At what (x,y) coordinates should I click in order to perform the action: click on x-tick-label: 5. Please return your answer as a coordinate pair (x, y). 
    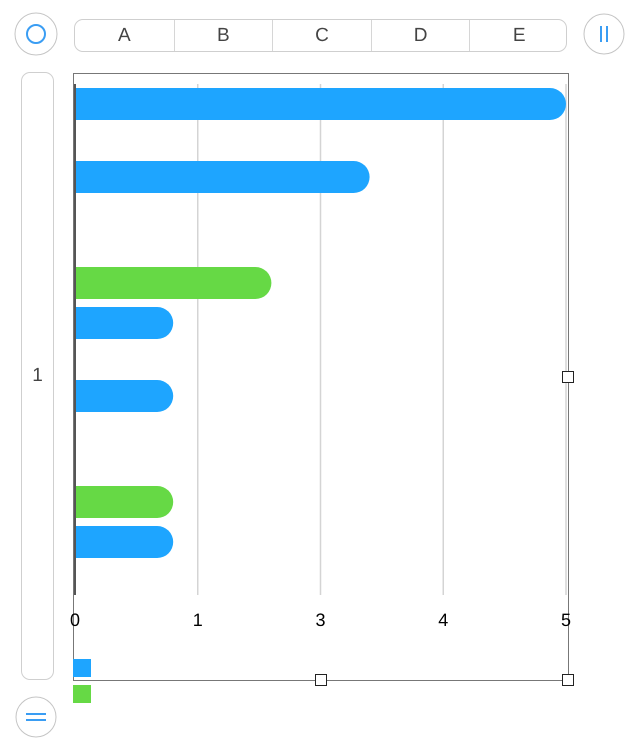
    Looking at the image, I should click on (566, 620).